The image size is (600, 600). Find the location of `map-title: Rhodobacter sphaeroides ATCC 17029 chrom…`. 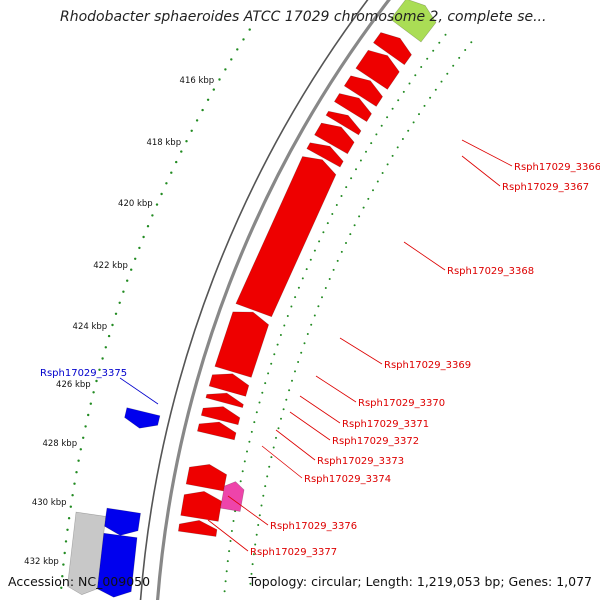

map-title: Rhodobacter sphaeroides ATCC 17029 chrom… is located at coordinates (303, 17).